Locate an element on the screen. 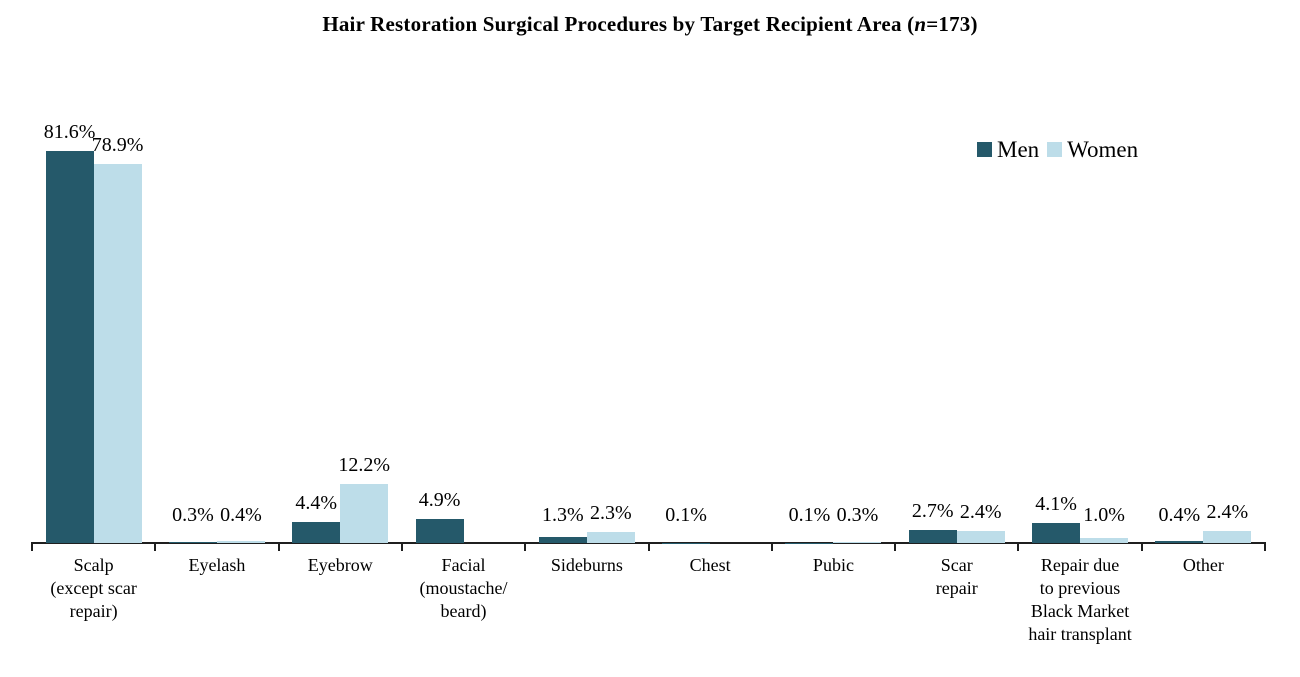  category-label-chest: Chest is located at coordinates (710, 565).